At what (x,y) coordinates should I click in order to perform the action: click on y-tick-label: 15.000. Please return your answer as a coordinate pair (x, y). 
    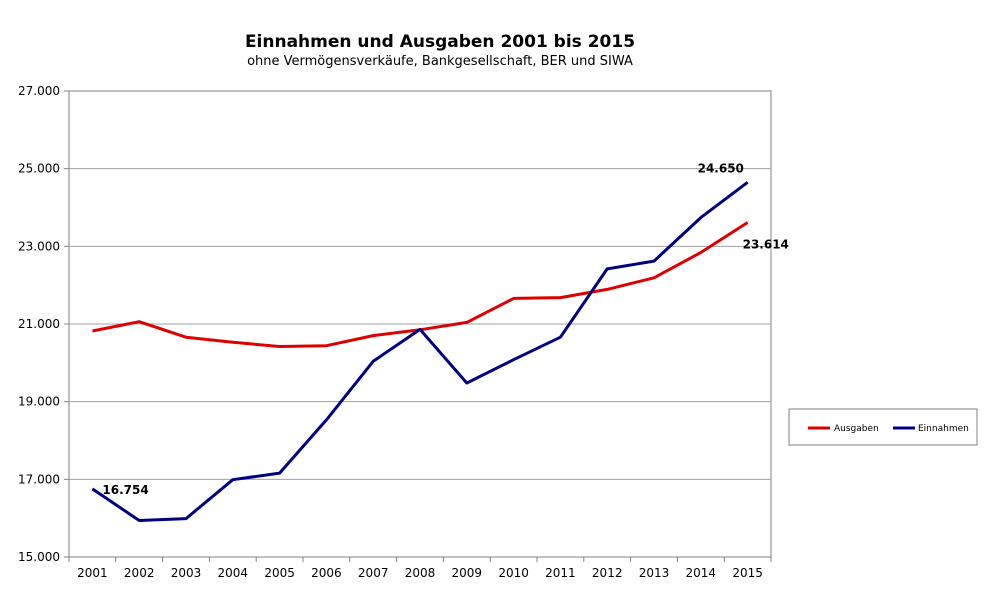
    Looking at the image, I should click on (39, 557).